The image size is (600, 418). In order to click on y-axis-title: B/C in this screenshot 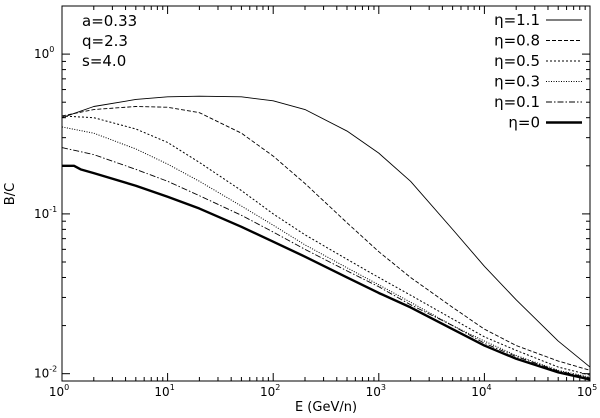, I will do `click(10, 194)`.